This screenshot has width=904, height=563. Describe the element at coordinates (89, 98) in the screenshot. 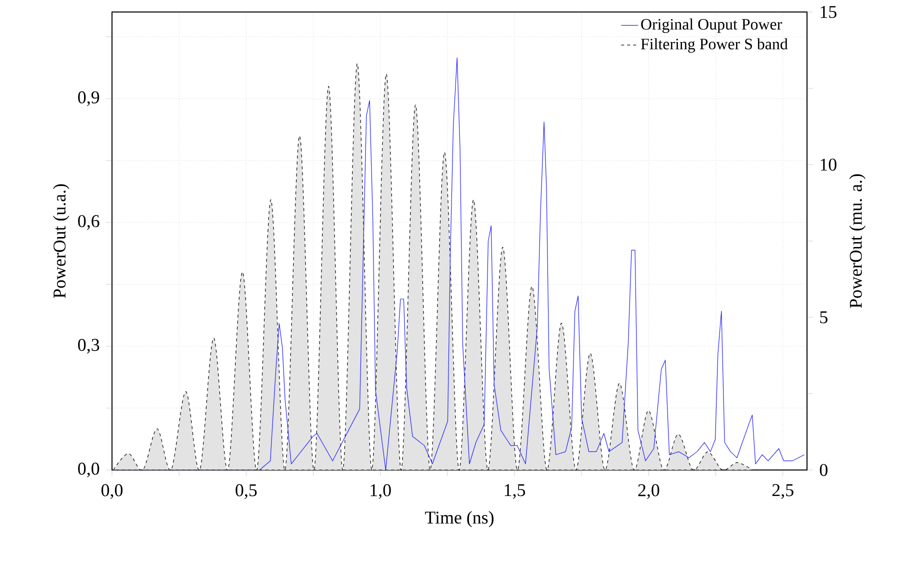

I see `y-tick-label: 0,9` at that location.